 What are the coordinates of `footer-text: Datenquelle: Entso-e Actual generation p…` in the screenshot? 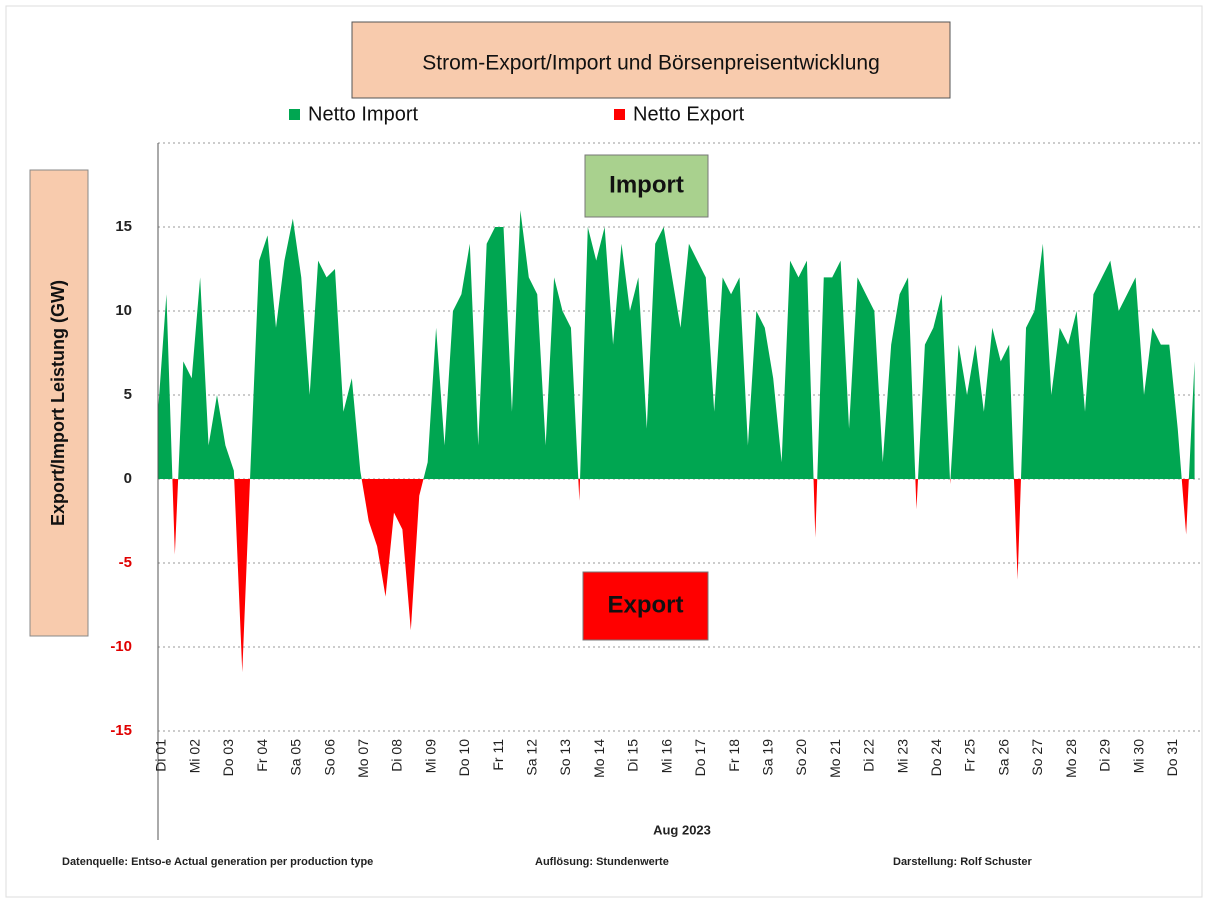 It's located at (217, 862).